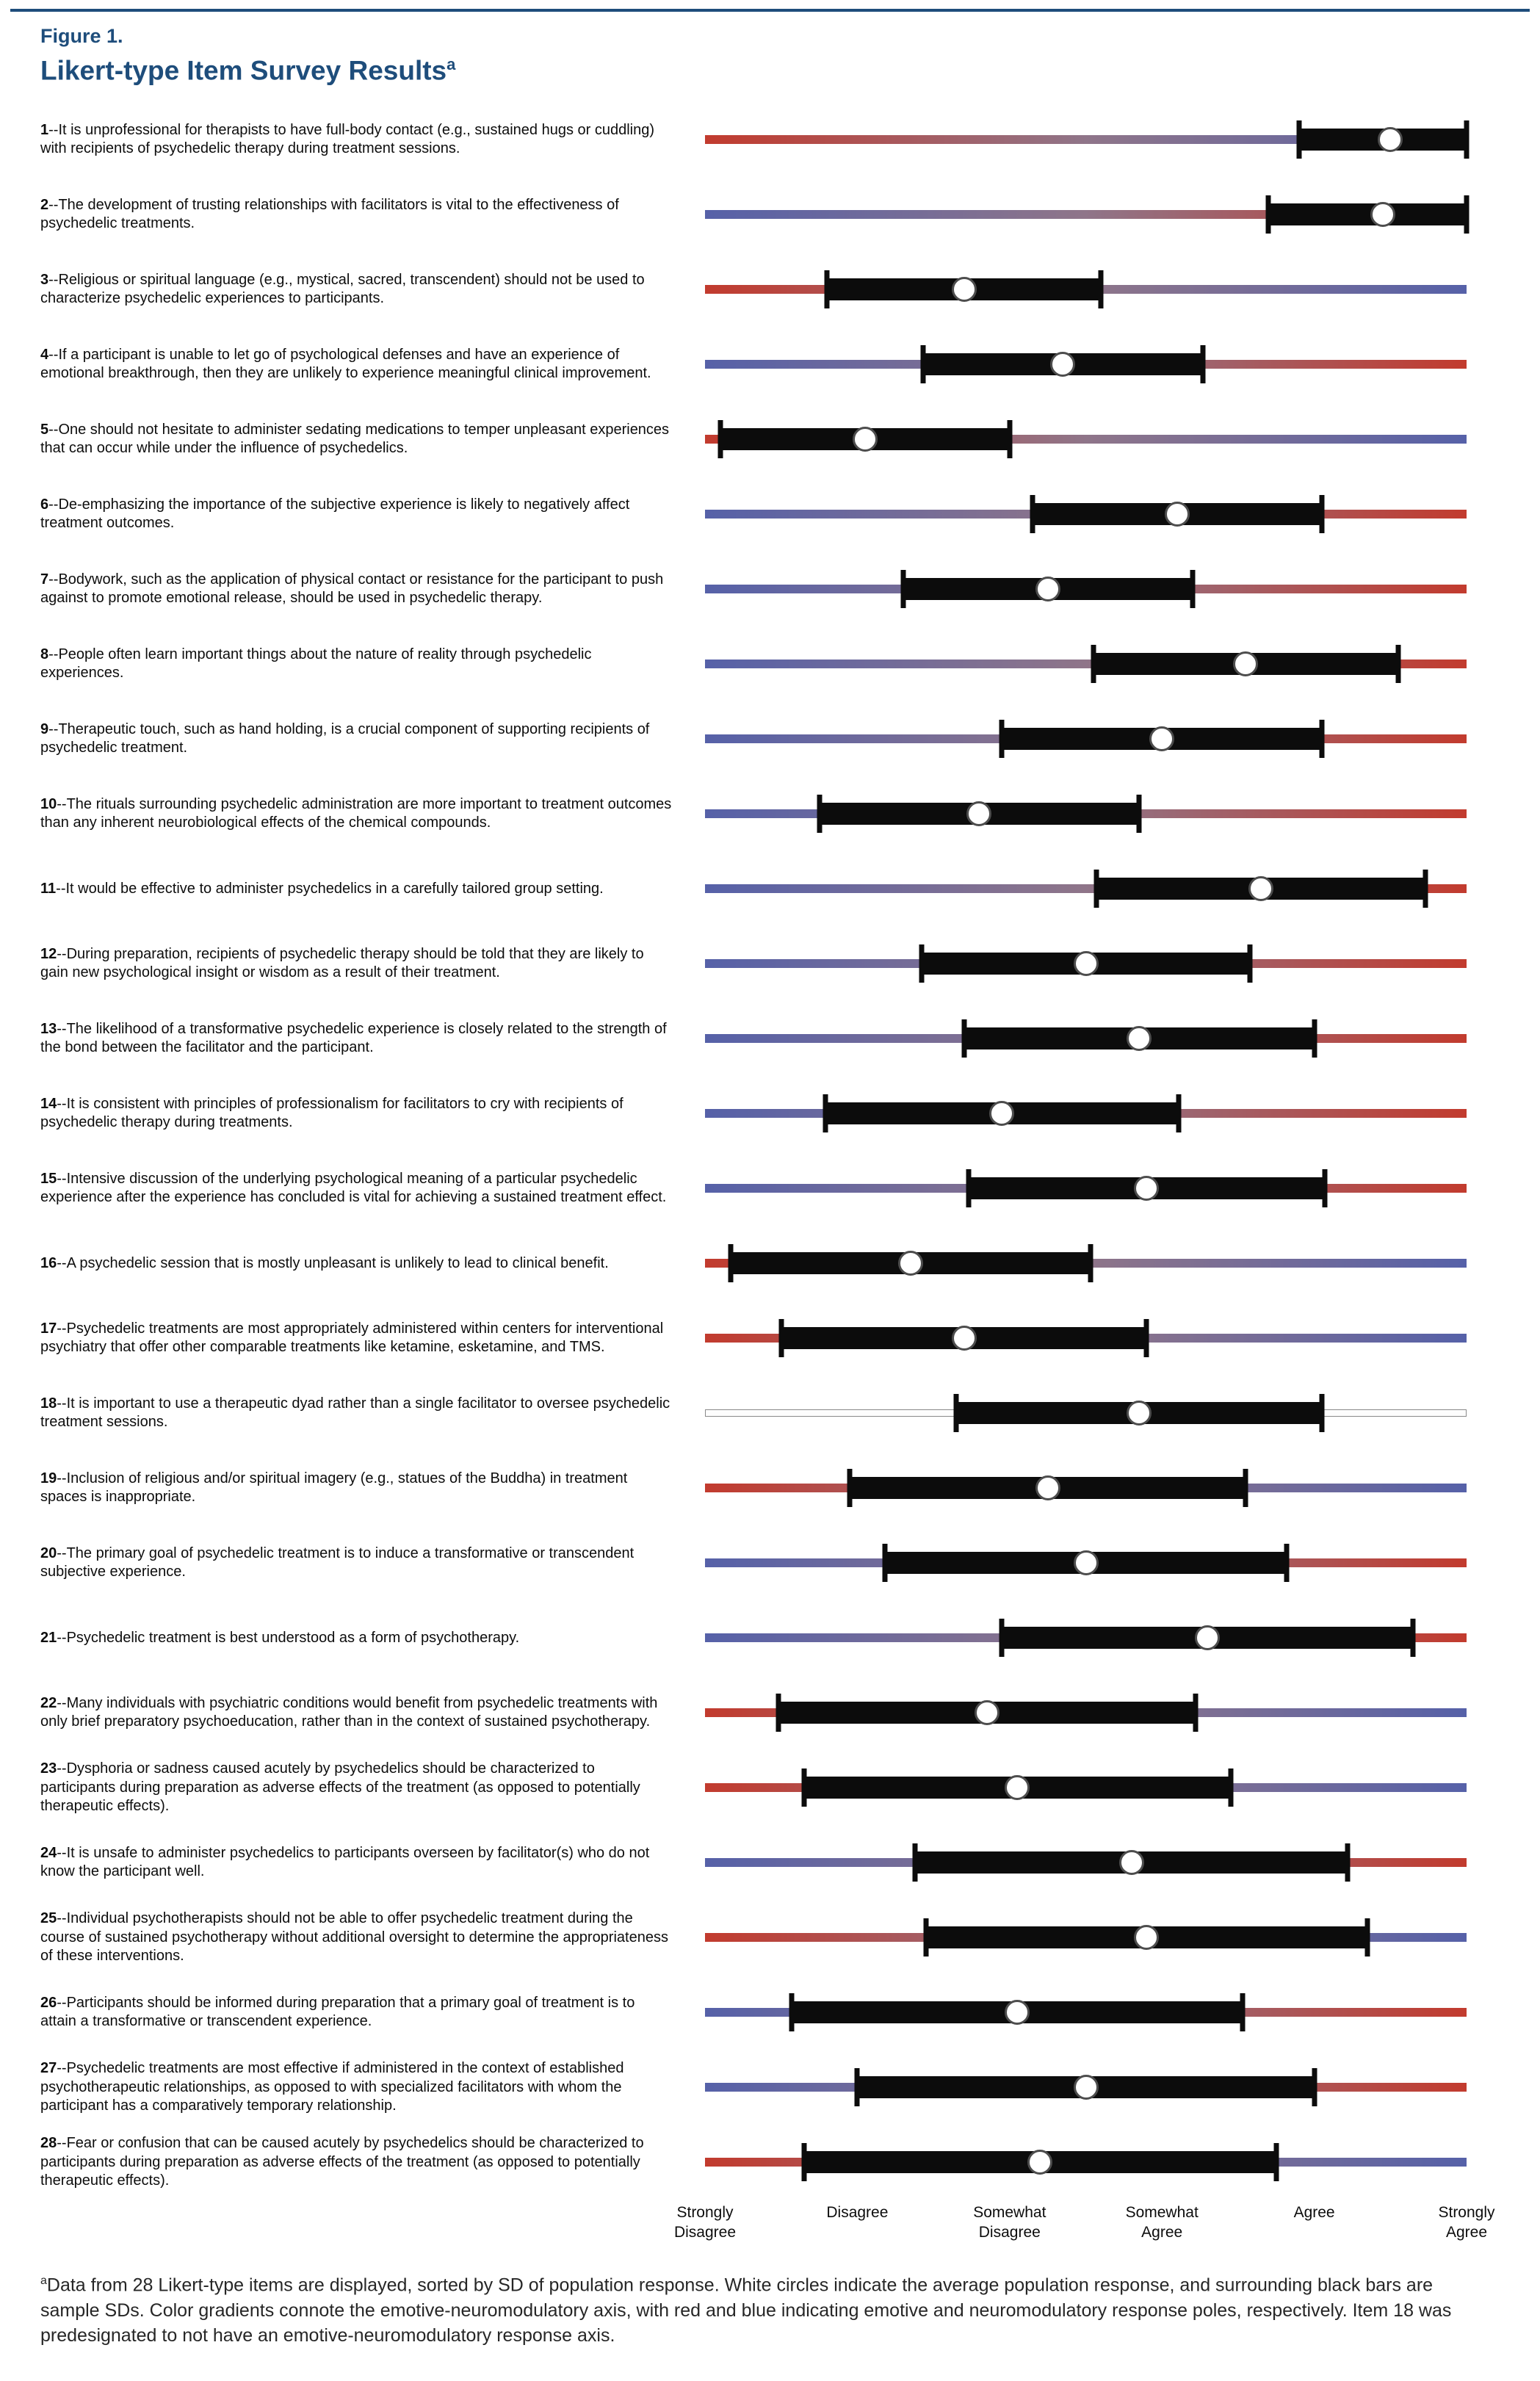  I want to click on item-number: 25, so click(48, 1918).